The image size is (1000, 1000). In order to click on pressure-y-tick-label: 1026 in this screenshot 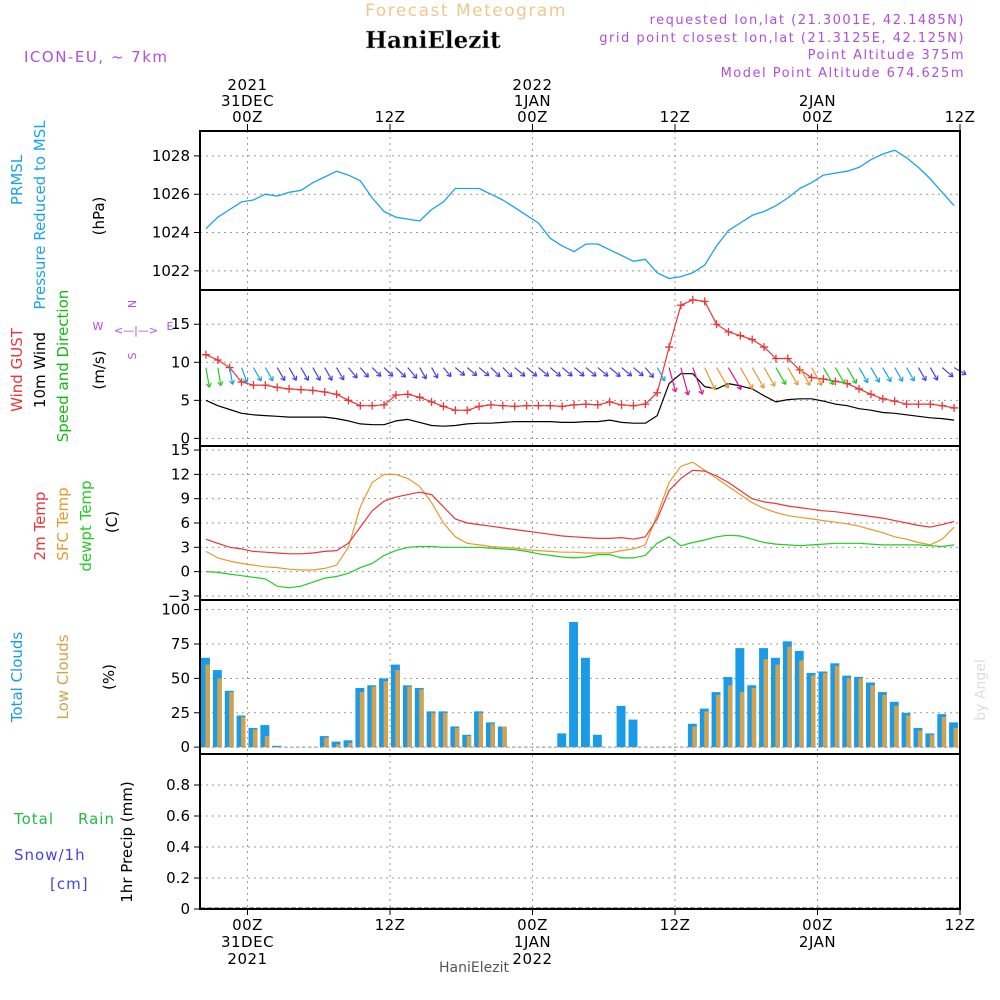, I will do `click(171, 194)`.